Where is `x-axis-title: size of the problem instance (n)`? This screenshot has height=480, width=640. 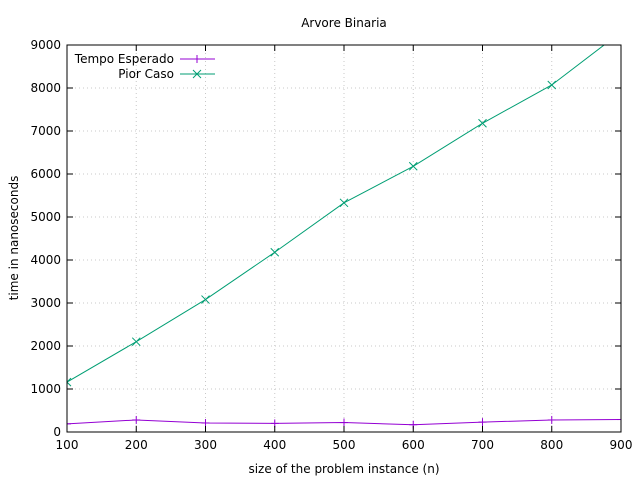
x-axis-title: size of the problem instance (n) is located at coordinates (343, 469).